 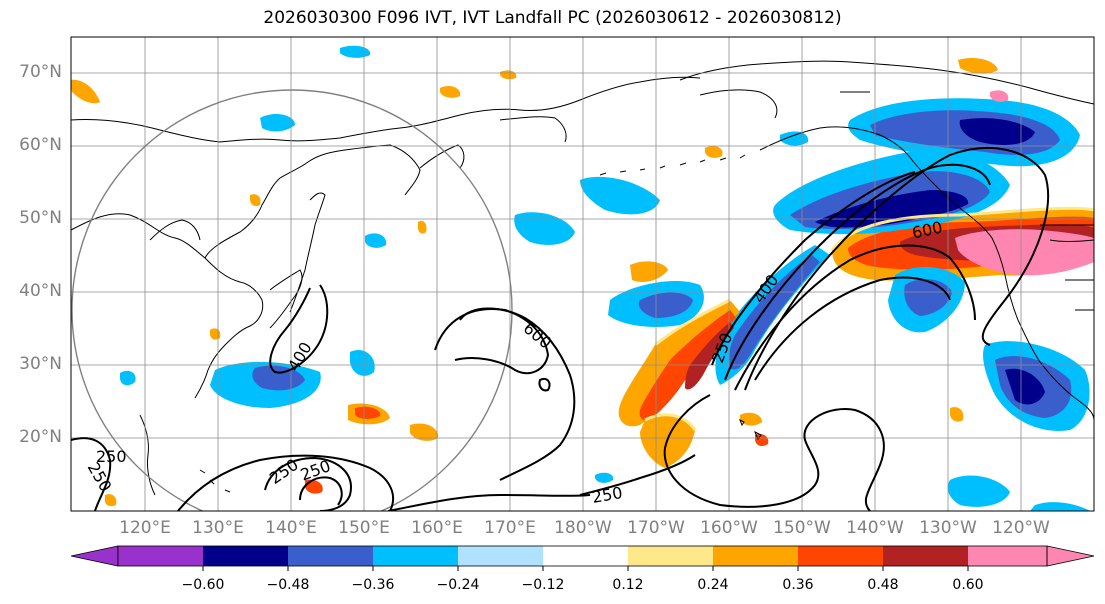 I want to click on colorbar, so click(x=582, y=558).